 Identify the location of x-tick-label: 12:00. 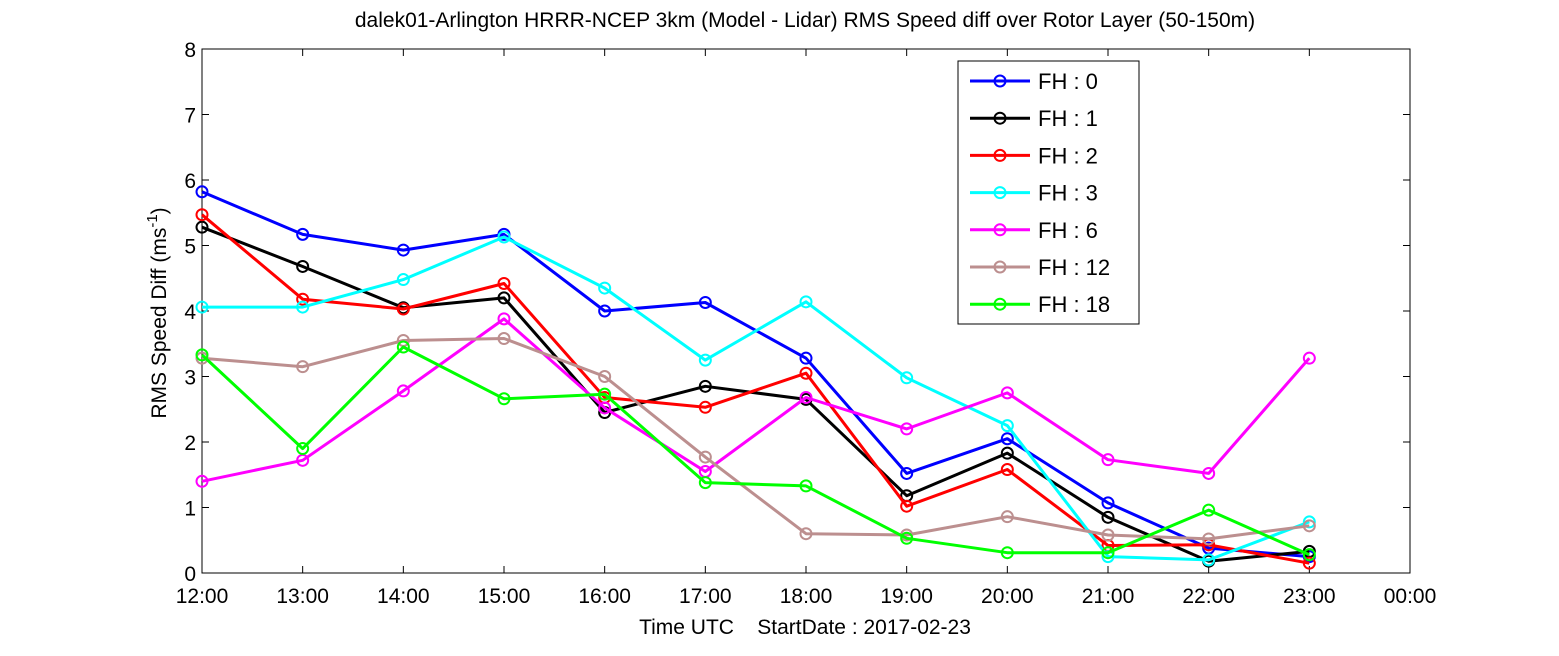
(202, 596).